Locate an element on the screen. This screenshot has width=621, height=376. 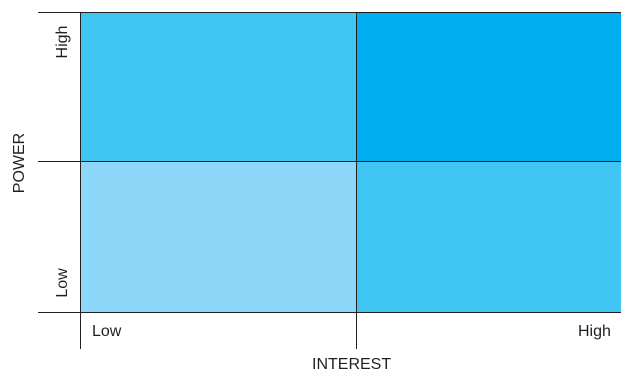
interest-low-label: Low is located at coordinates (107, 331).